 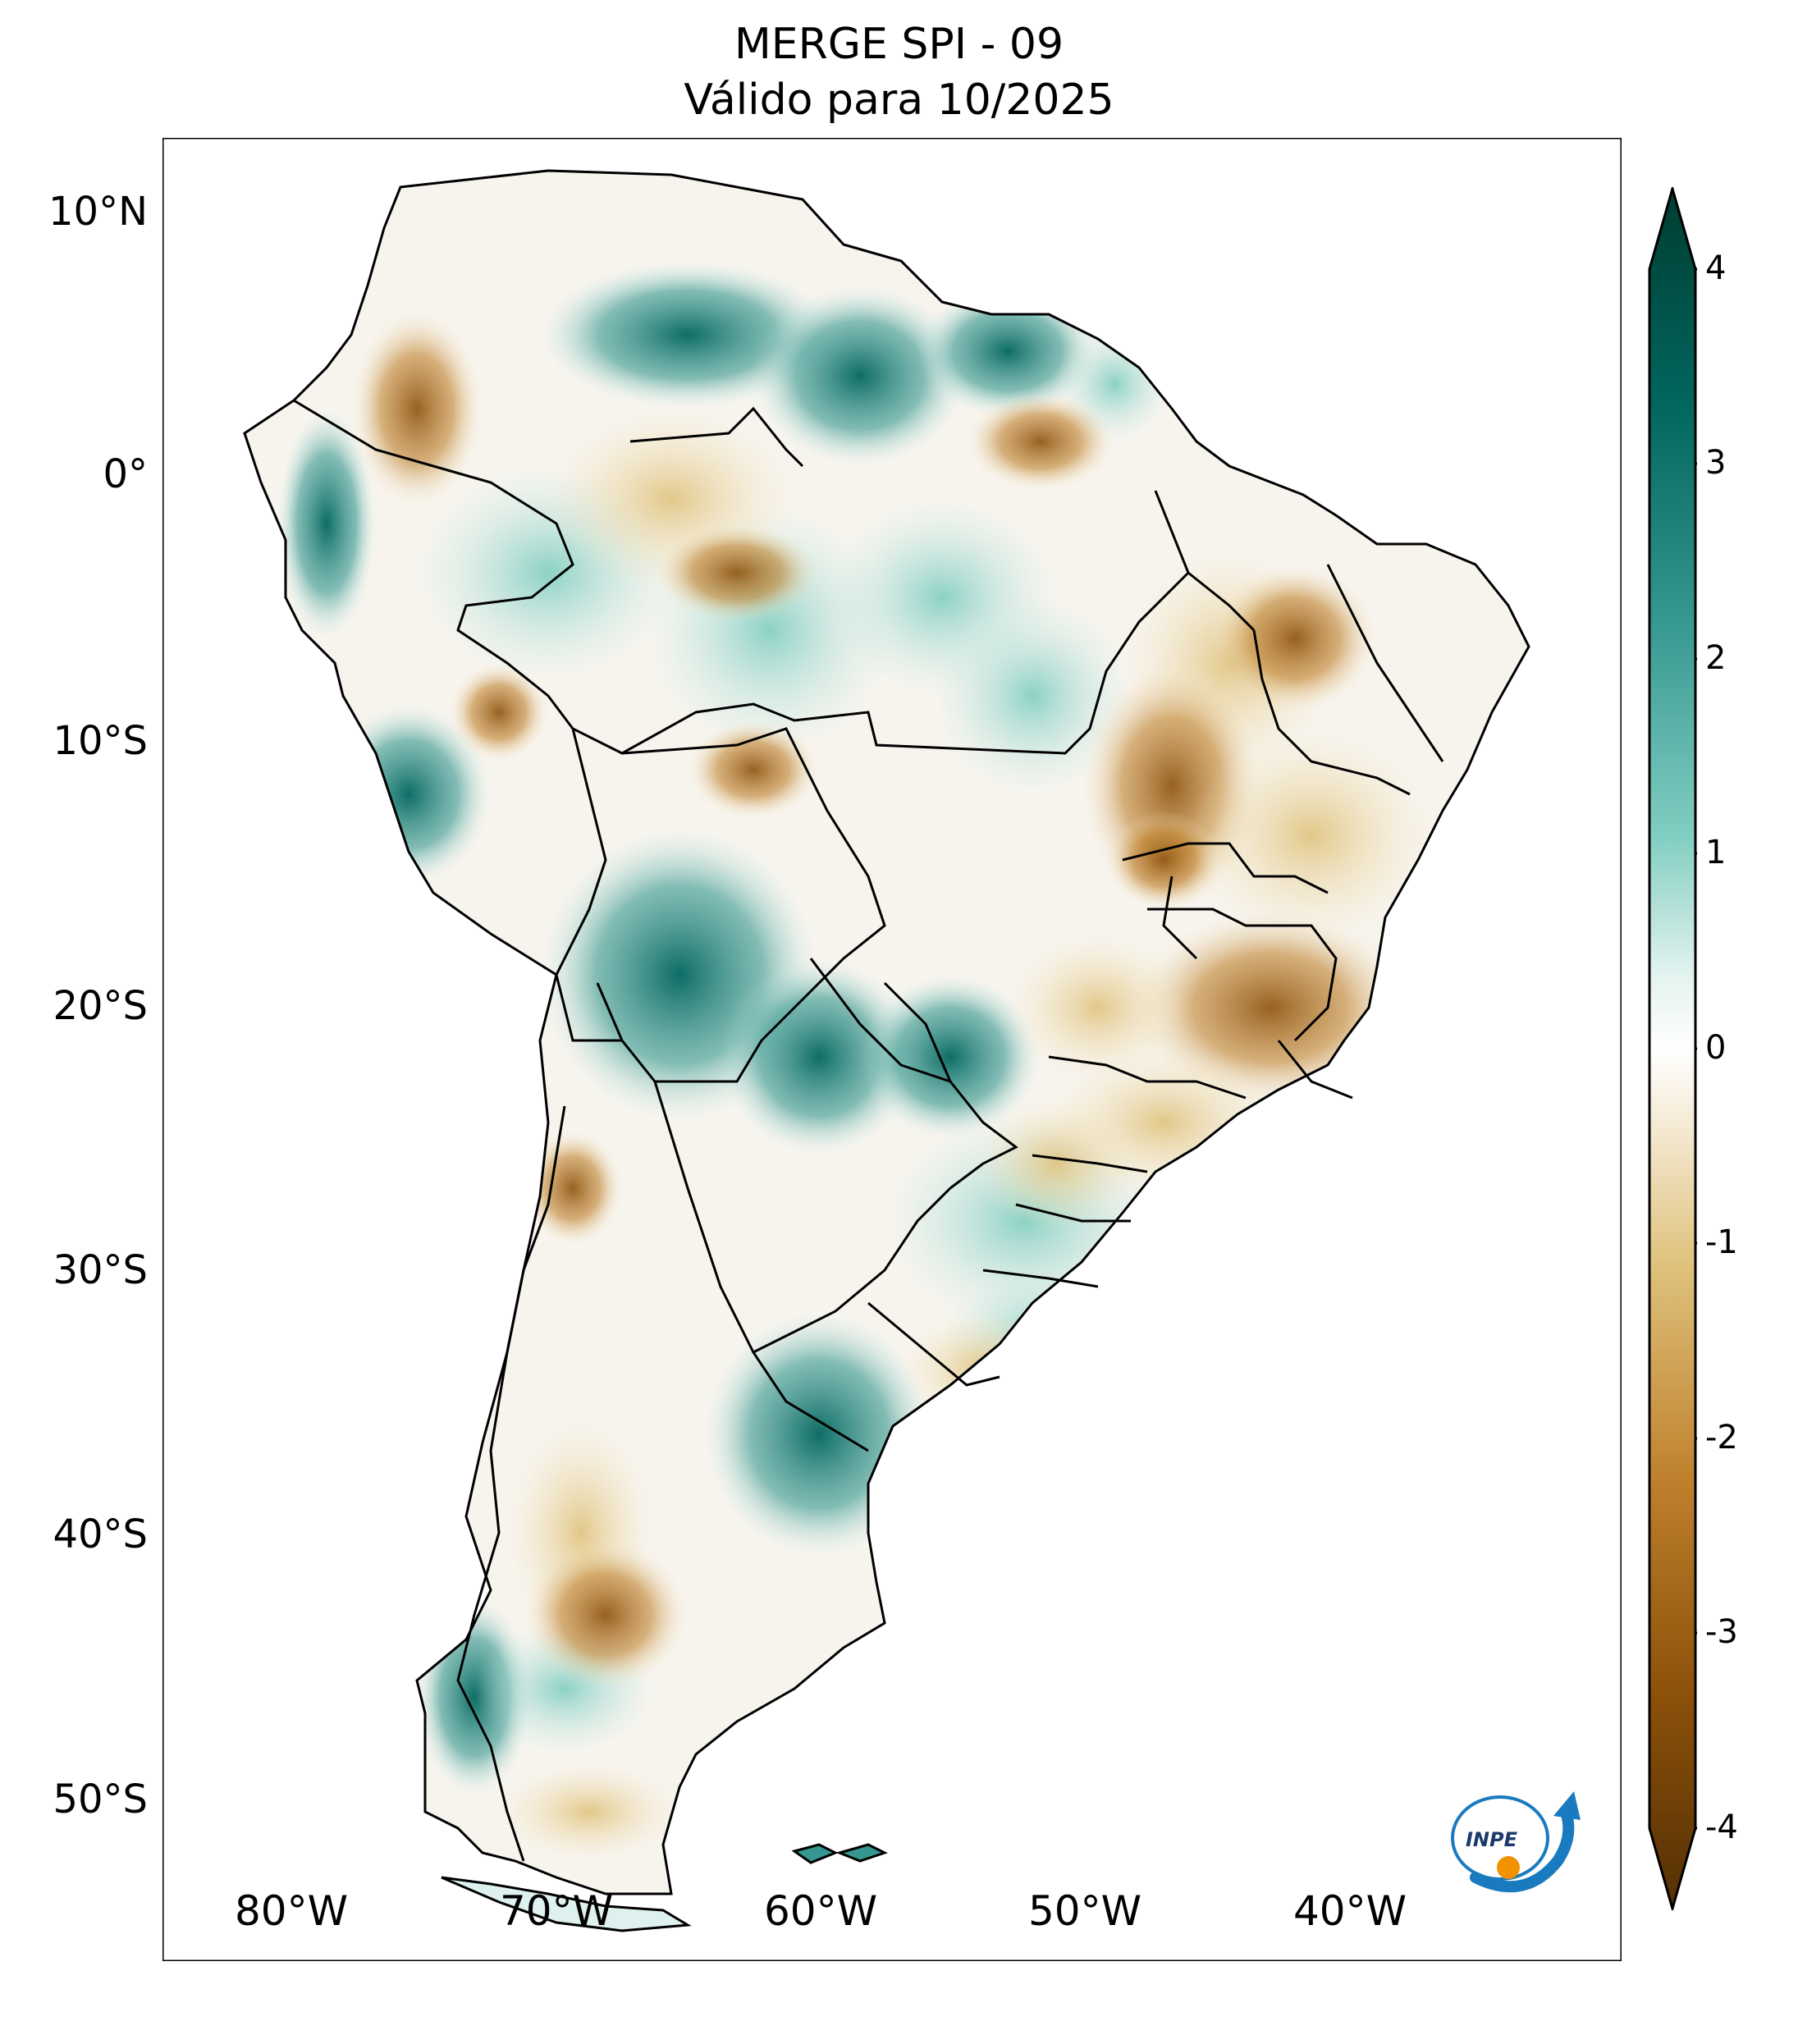 I want to click on lat-label-30s: 30°S, so click(x=100, y=1270).